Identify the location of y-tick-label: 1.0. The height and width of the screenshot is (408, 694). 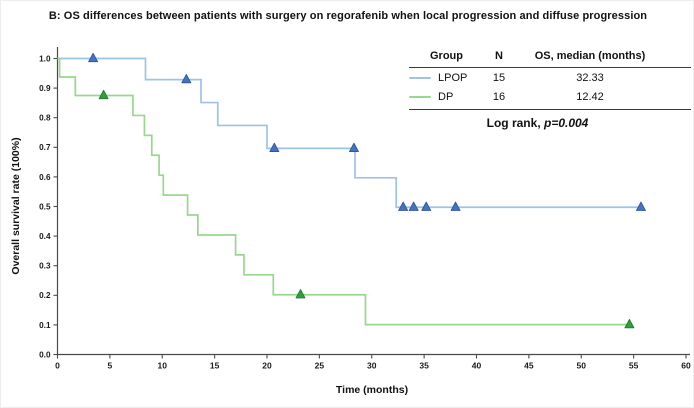
(45, 58).